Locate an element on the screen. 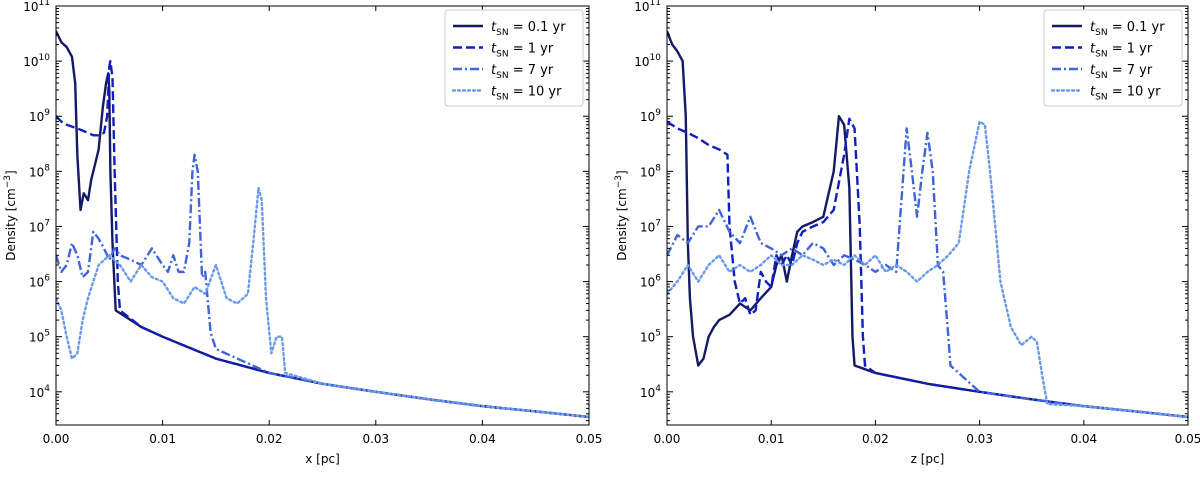 The height and width of the screenshot is (484, 1200). x-axis-label: x [pc] is located at coordinates (322, 459).